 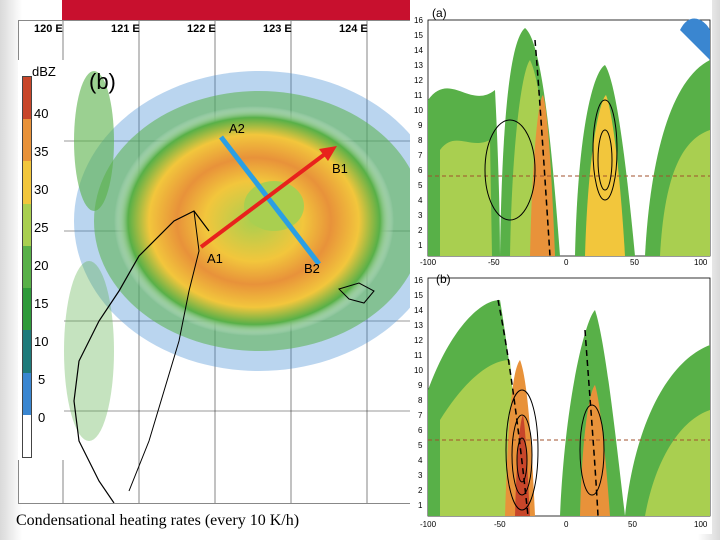 I want to click on line-a, so click(x=270, y=200).